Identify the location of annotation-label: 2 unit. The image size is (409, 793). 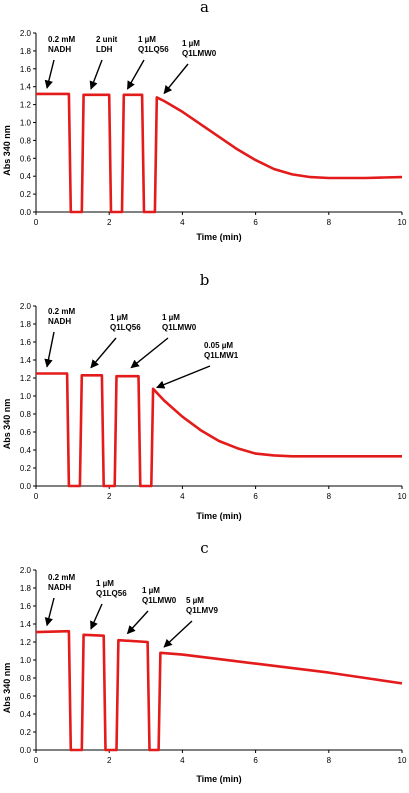
(107, 39).